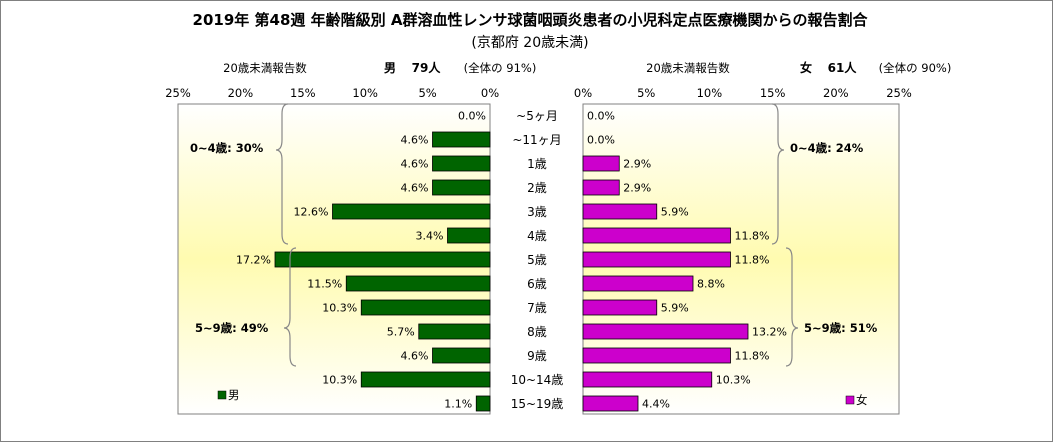 The width and height of the screenshot is (1059, 443). Describe the element at coordinates (537, 332) in the screenshot. I see `category-label: 8歳` at that location.